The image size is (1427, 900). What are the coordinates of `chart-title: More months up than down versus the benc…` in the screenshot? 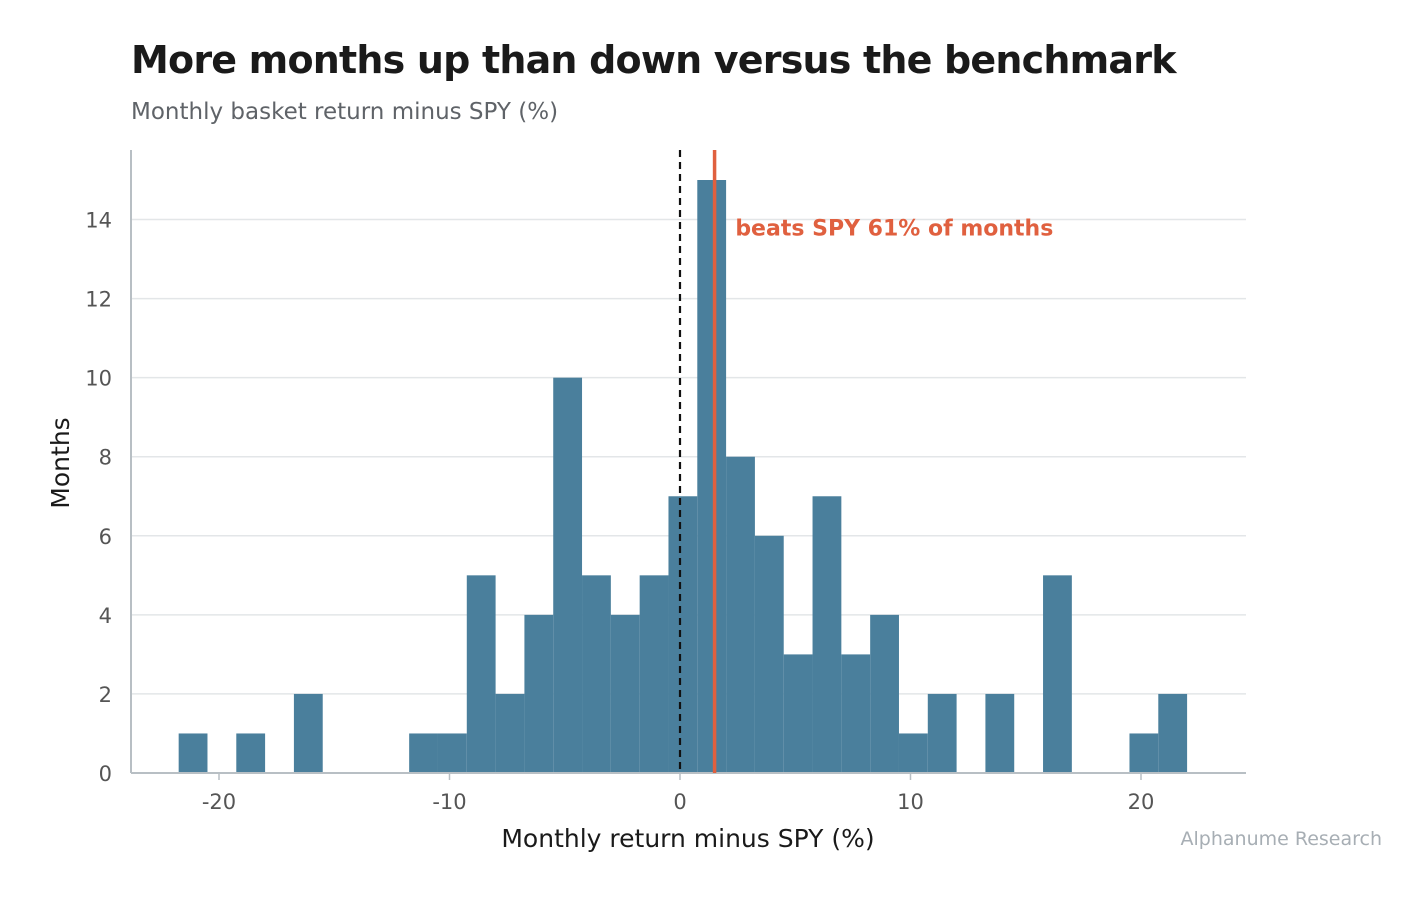 It's located at (653, 60).